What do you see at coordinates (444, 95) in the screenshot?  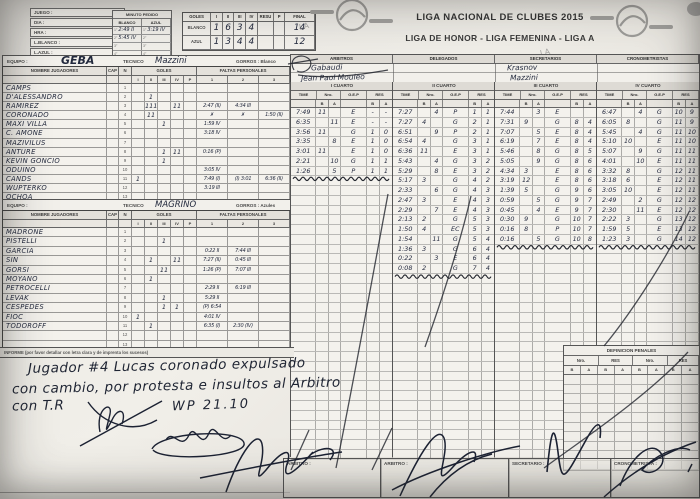 I see `quarter-subheader: TIME Nro. G.E.P RES` at bounding box center [444, 95].